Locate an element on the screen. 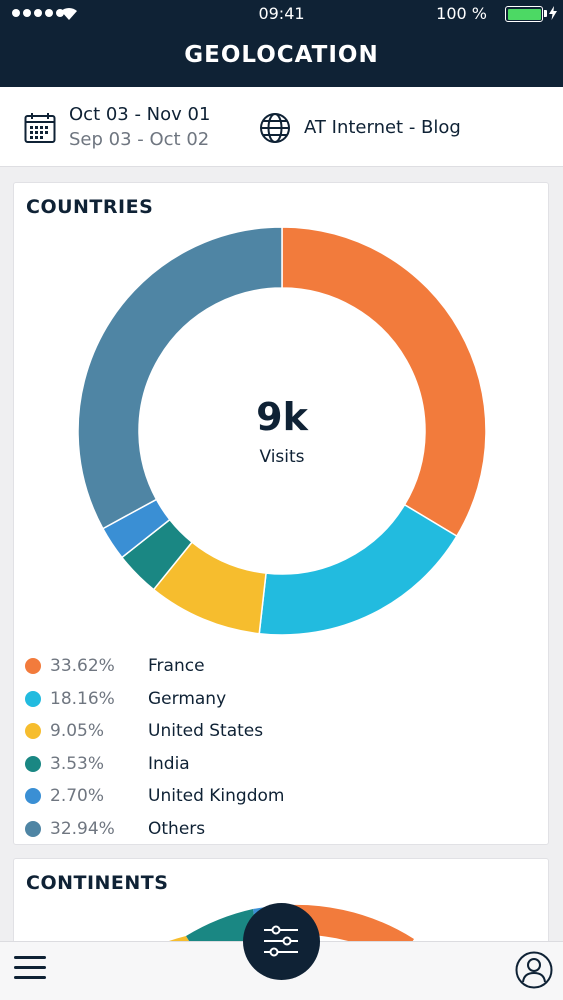 Image resolution: width=563 pixels, height=1000 pixels. status-time: 09:41 is located at coordinates (281, 13).